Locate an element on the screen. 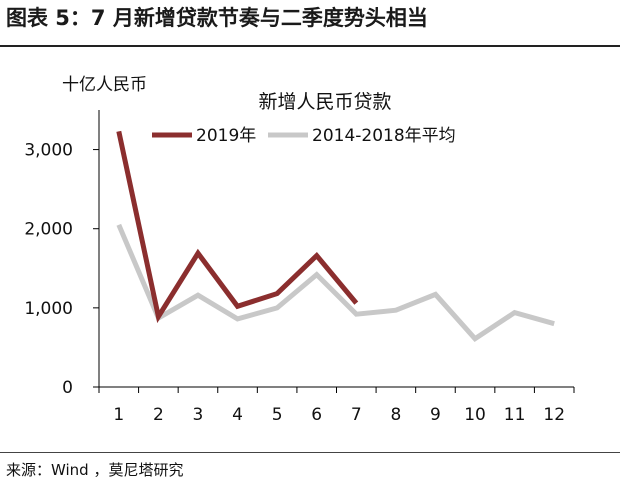  x-ticks: 1 2 3 4 5 6 7 8 9 10 11 12 is located at coordinates (336, 406).